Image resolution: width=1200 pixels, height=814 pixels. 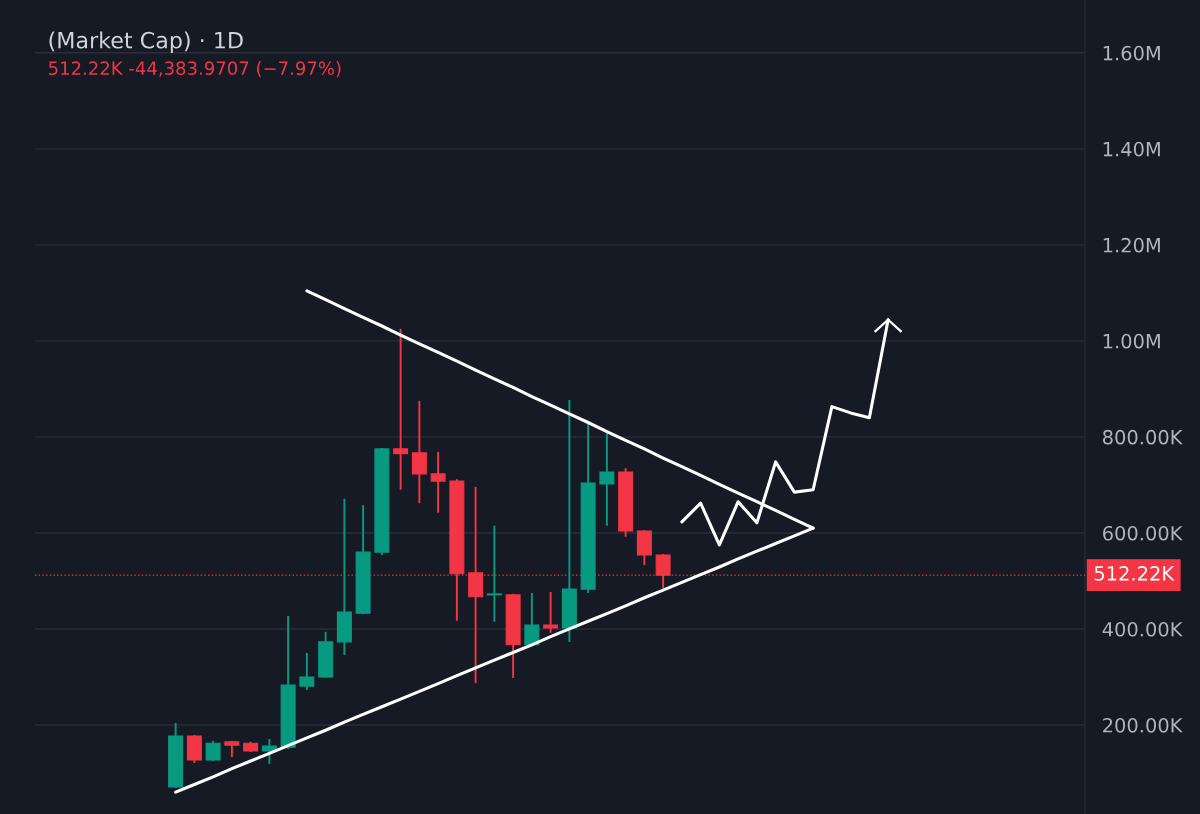 What do you see at coordinates (1142, 437) in the screenshot?
I see `y-tick-label: 800.00K` at bounding box center [1142, 437].